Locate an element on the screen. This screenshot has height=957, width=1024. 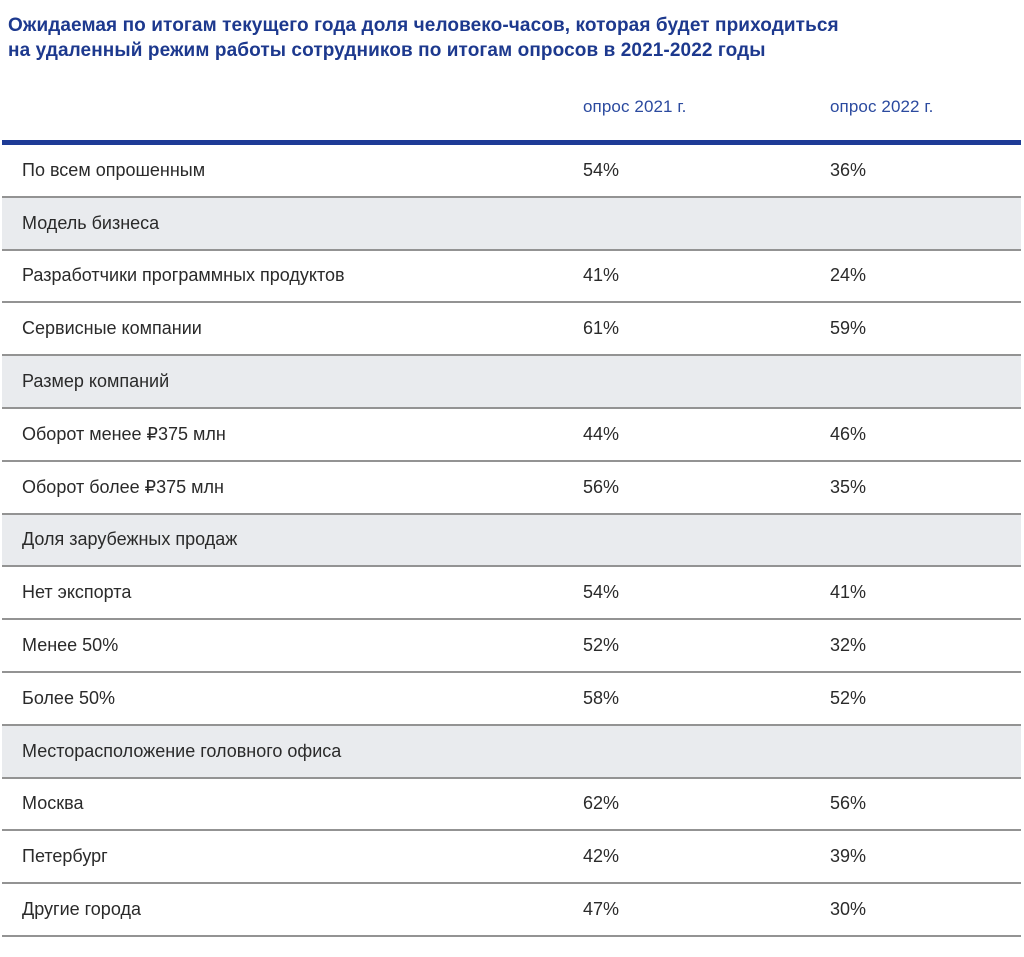
row-value-2022: 56% is located at coordinates (848, 803).